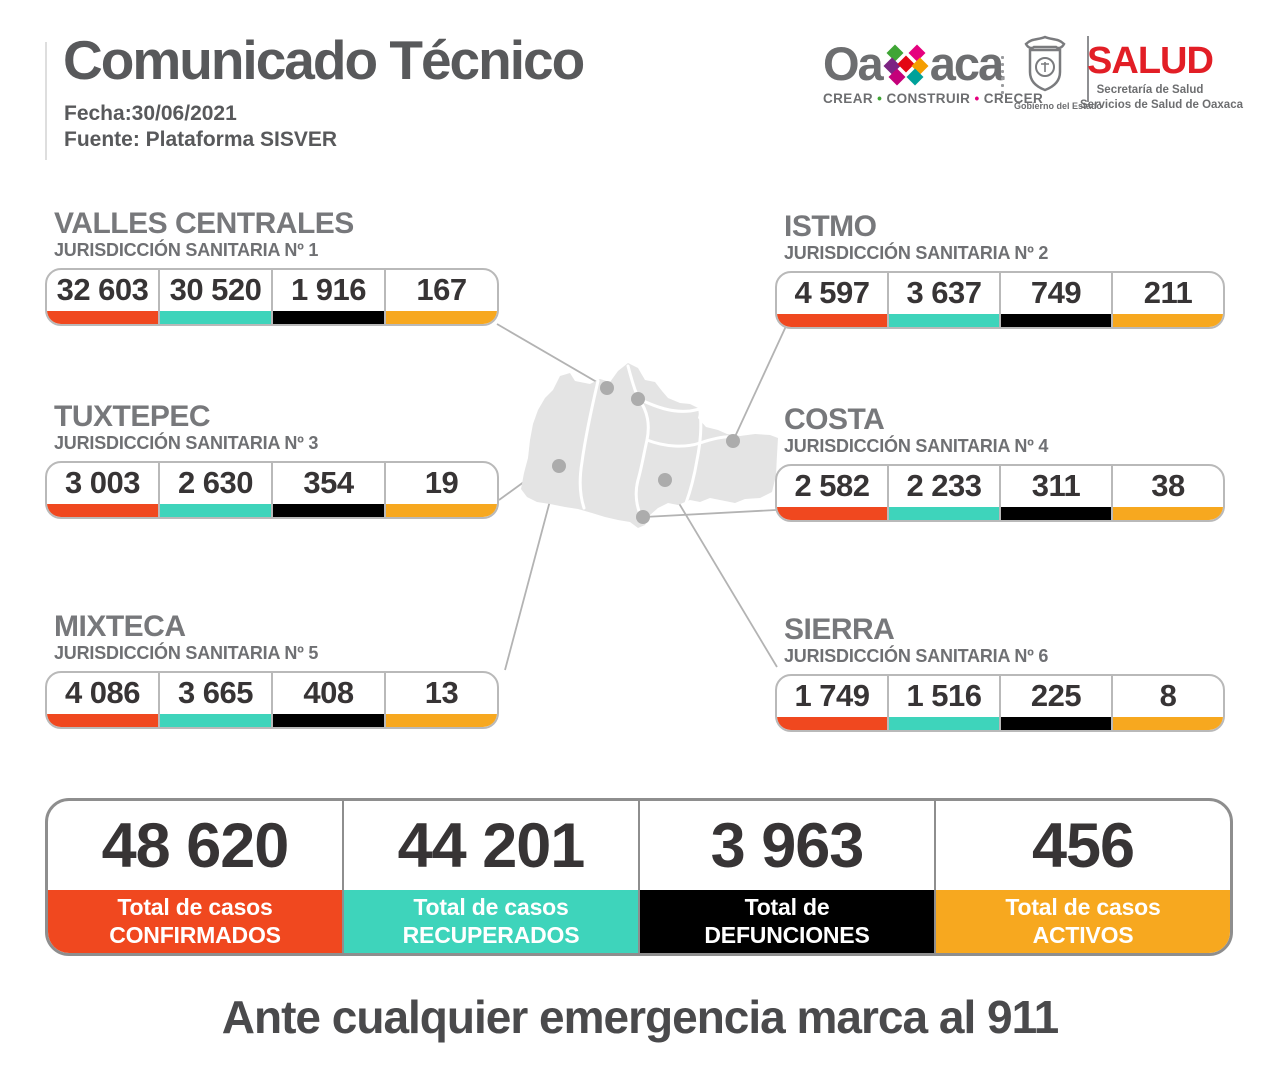 This screenshot has height=1082, width=1280. Describe the element at coordinates (853, 63) in the screenshot. I see `oaxaca-logo-text-left: Oa` at that location.